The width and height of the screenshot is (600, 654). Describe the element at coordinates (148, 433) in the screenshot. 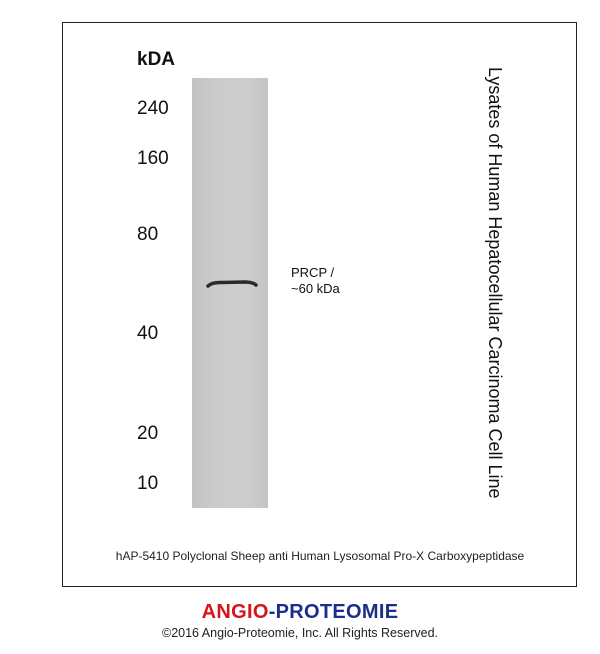

I see `marker-20: 20` at that location.